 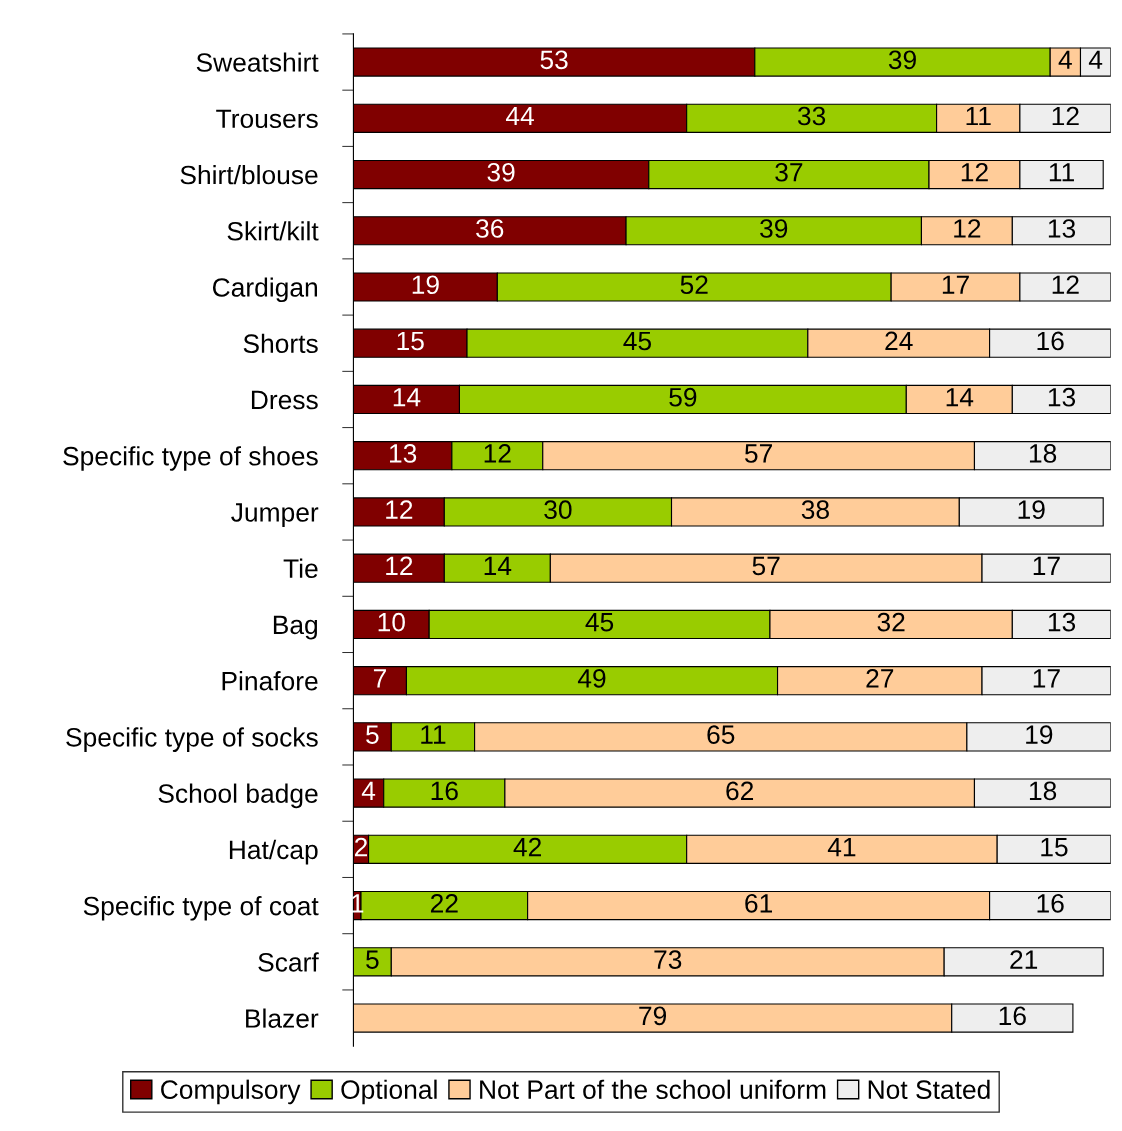 What do you see at coordinates (444, 903) in the screenshot?
I see `data-label: 22` at bounding box center [444, 903].